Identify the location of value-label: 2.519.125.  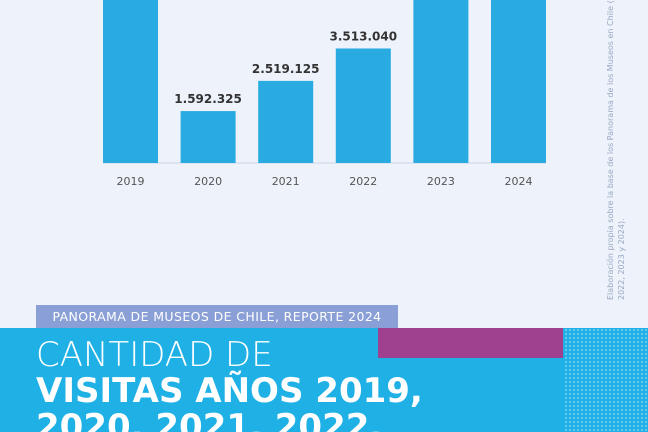
(286, 69).